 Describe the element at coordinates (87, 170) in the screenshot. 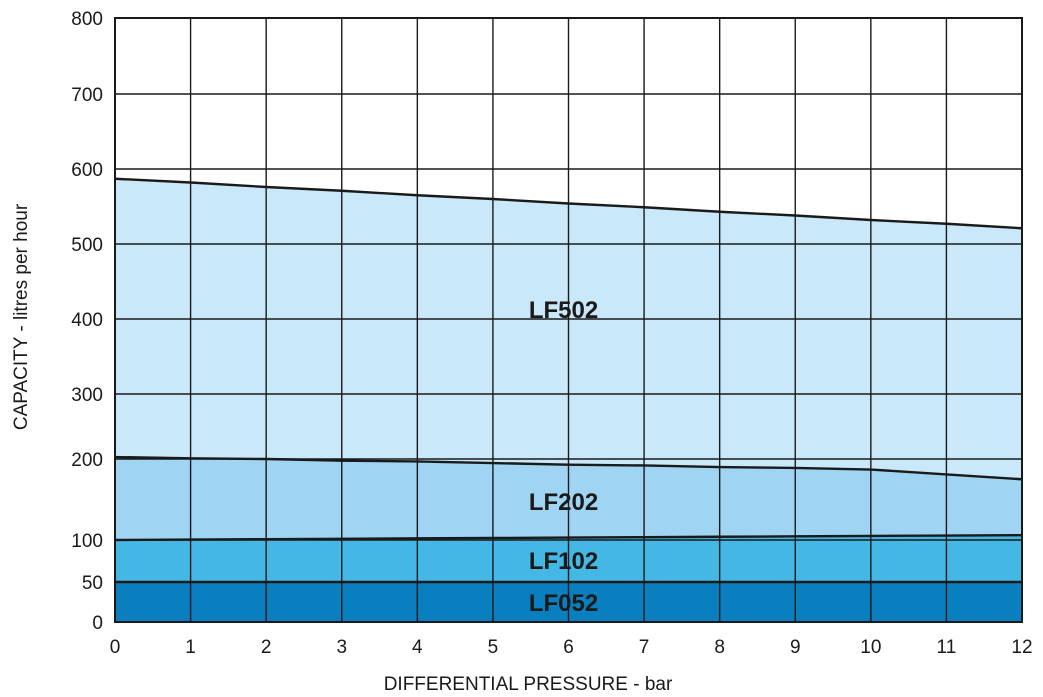

I see `y-tick-label-600: 600` at that location.